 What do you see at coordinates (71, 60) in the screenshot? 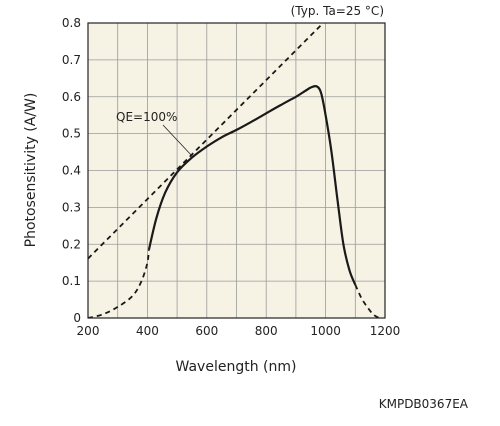
I see `y-tick-label: 0.7` at bounding box center [71, 60].